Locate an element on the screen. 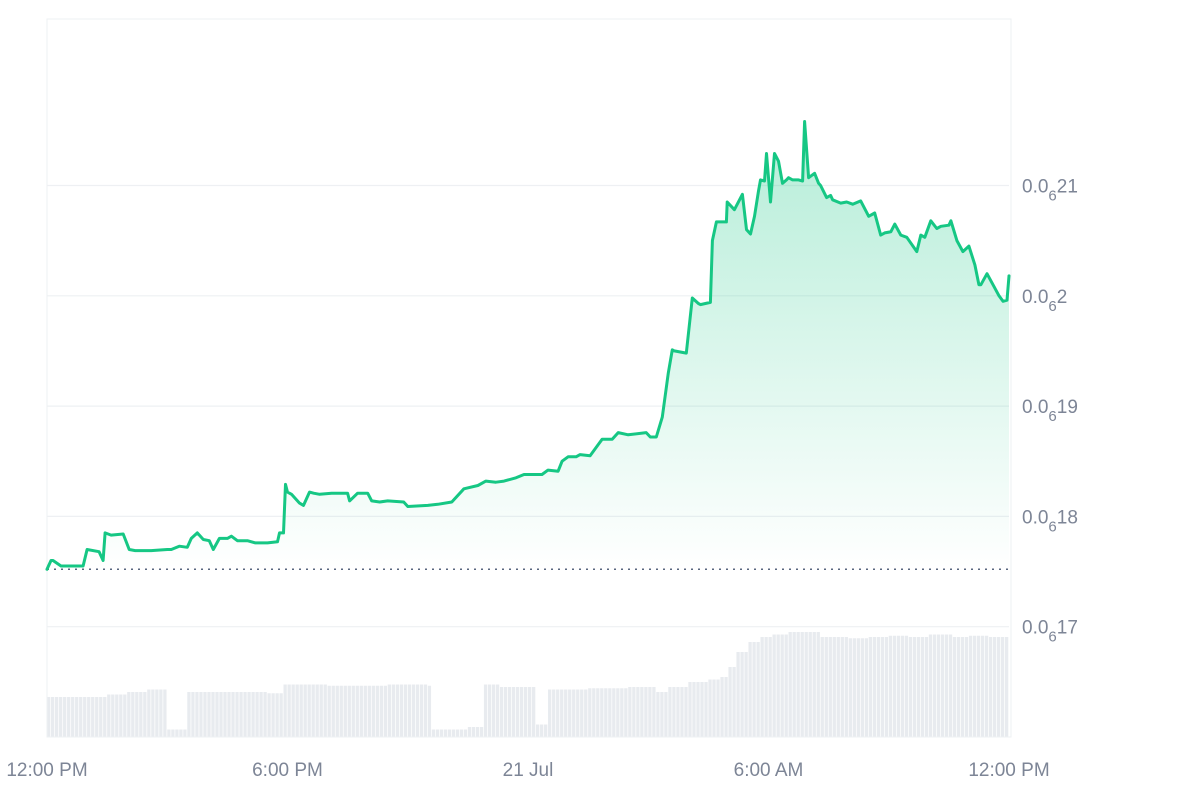 The image size is (1200, 805). y-tick-label: 0.0621 is located at coordinates (1050, 191).